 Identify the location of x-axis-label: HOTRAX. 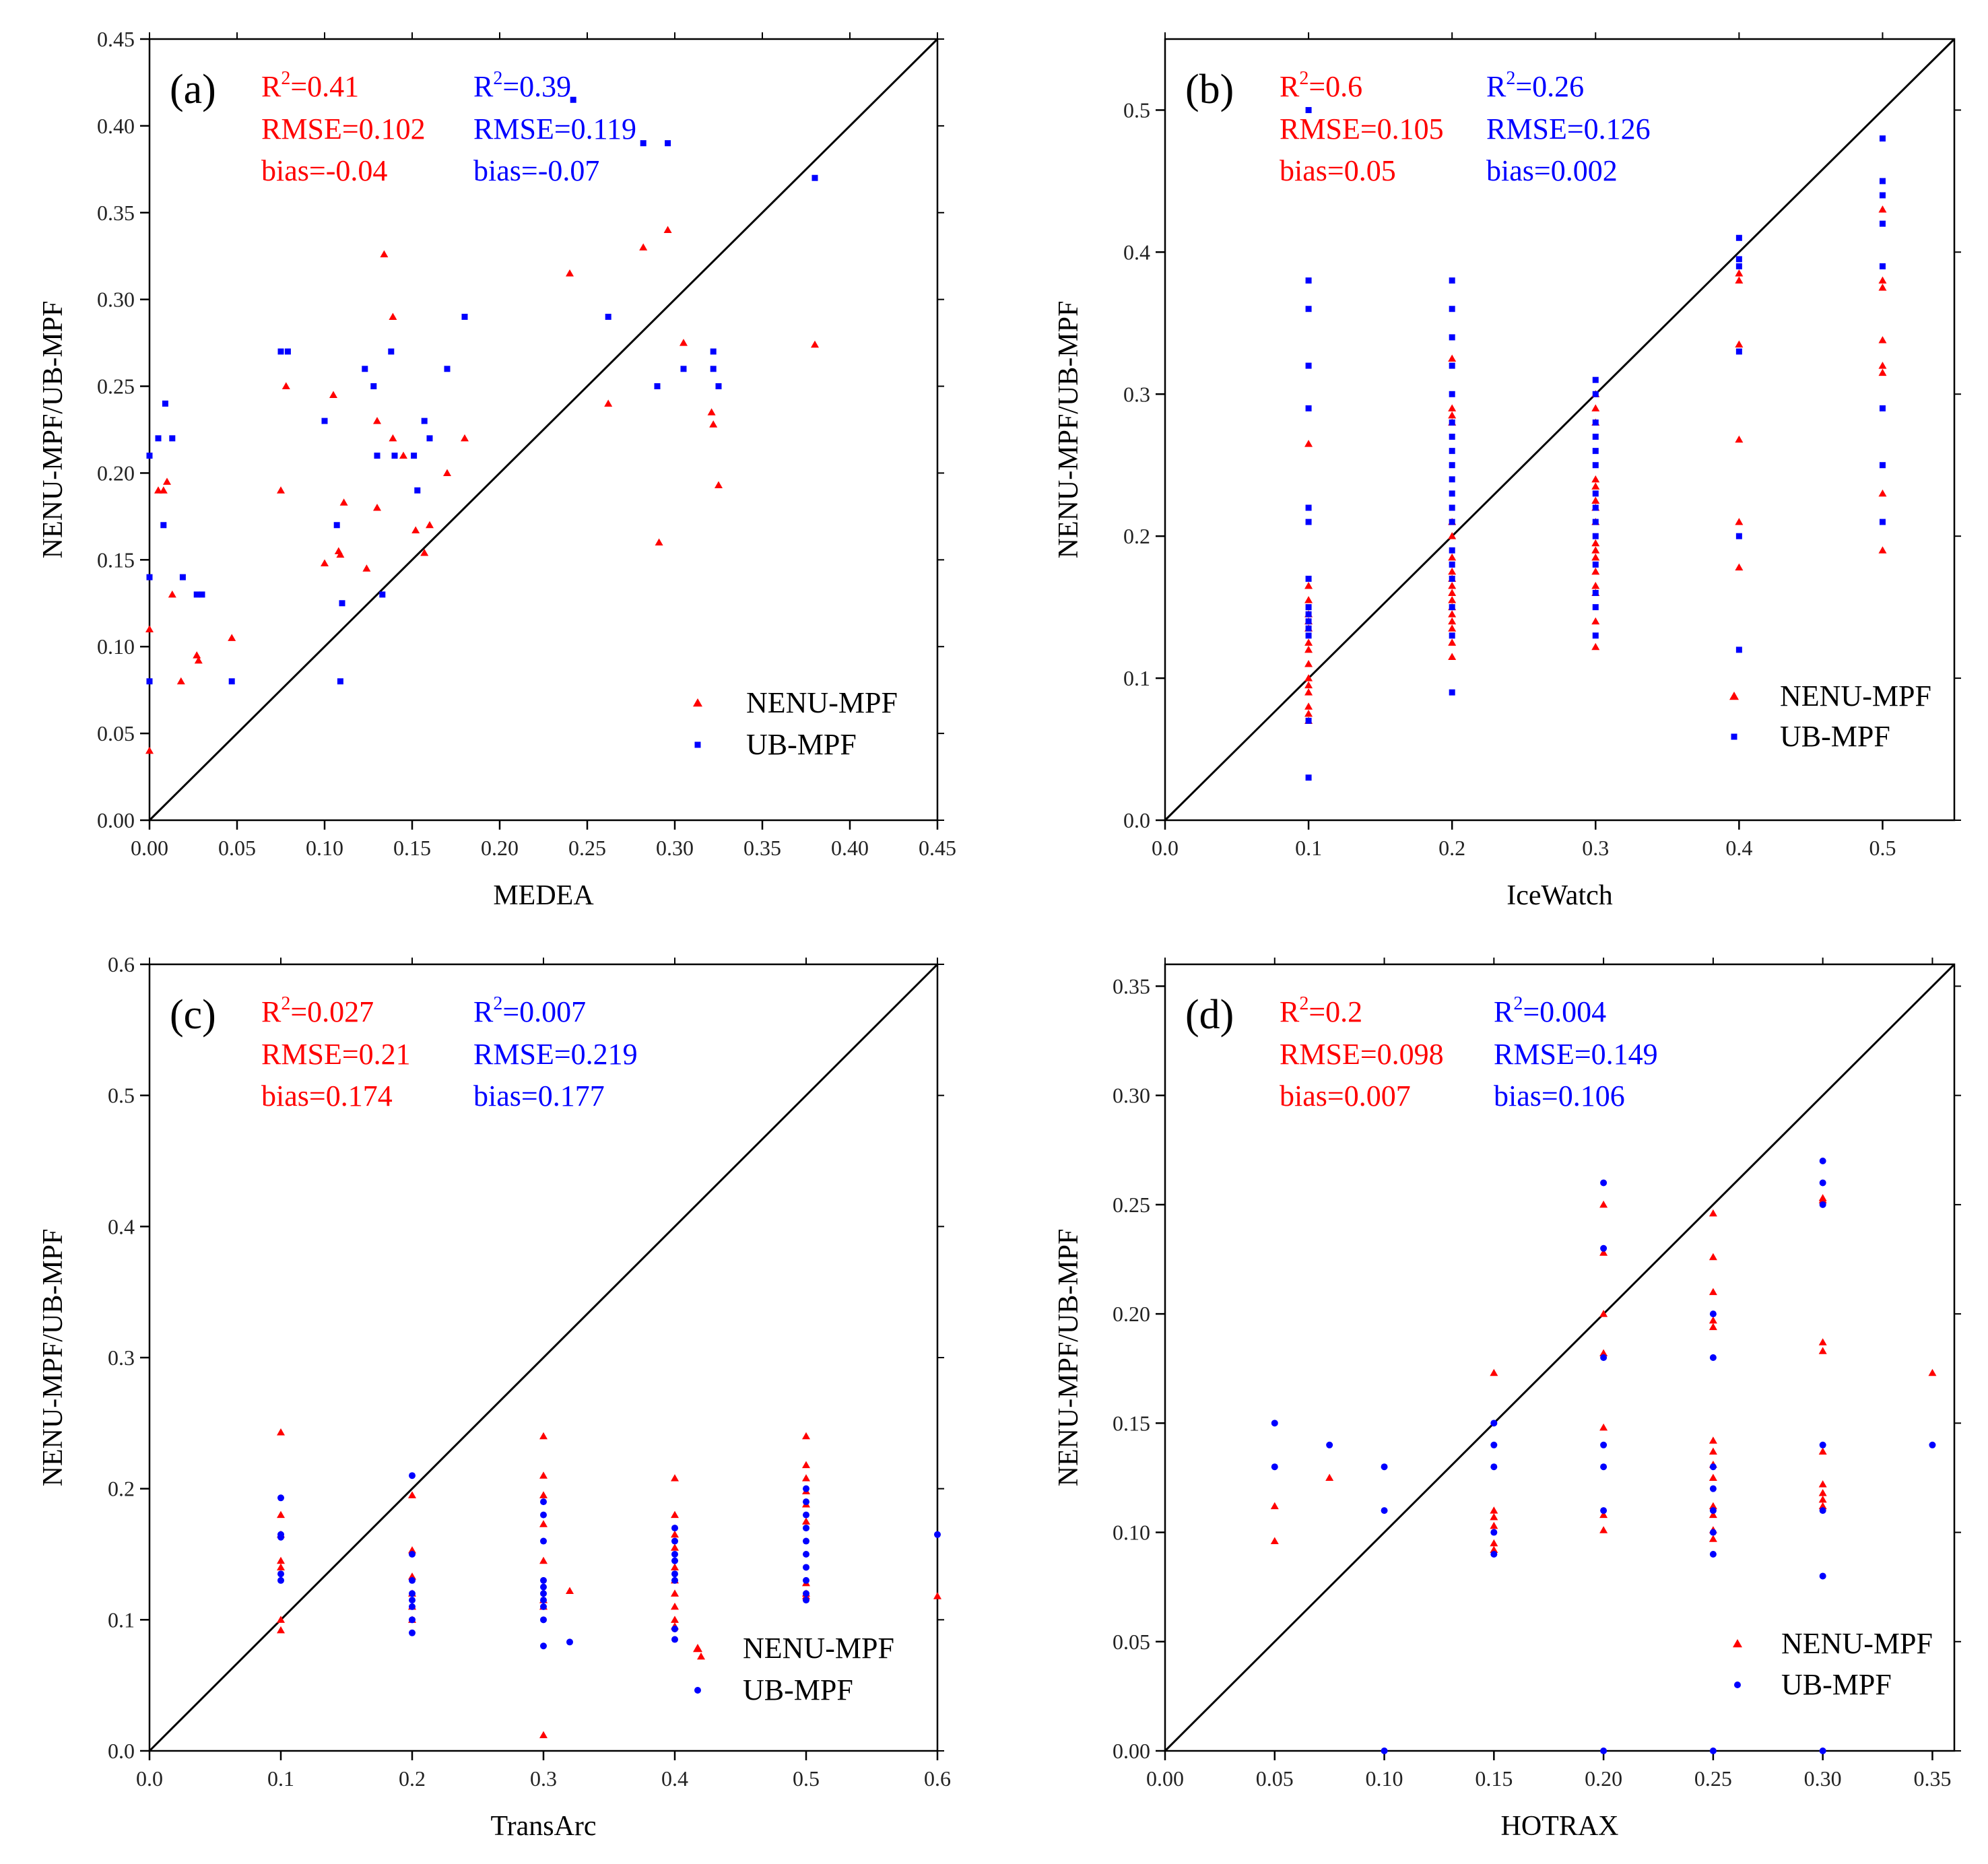
(1560, 1826).